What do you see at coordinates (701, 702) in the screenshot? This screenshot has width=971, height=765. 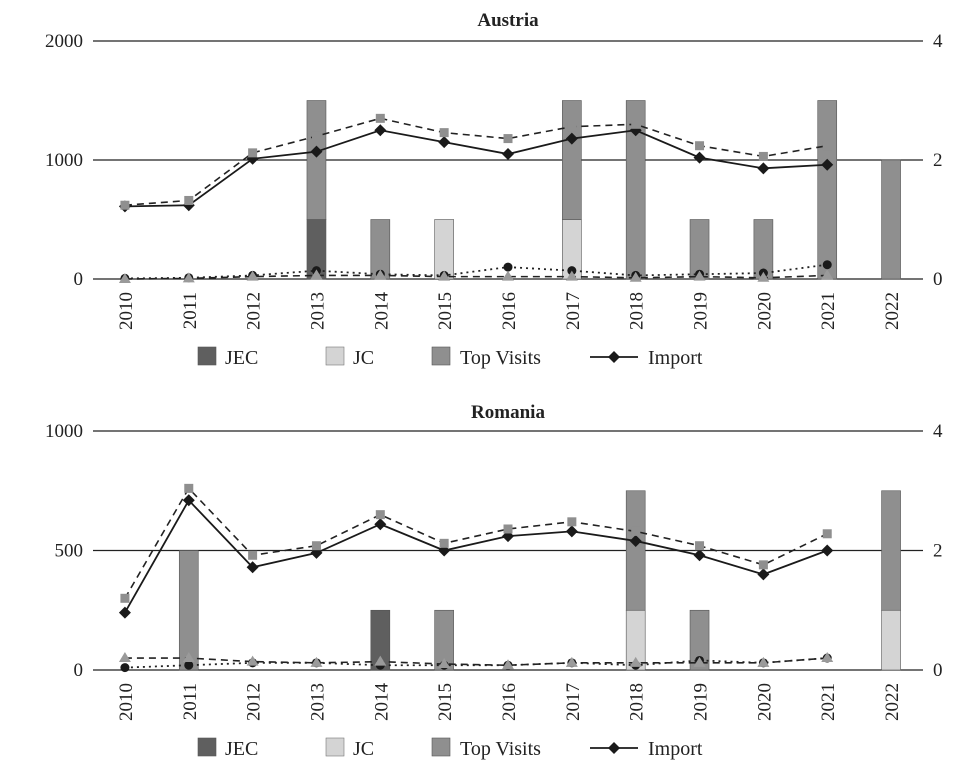 I see `x-axis-tick-label: 2019` at bounding box center [701, 702].